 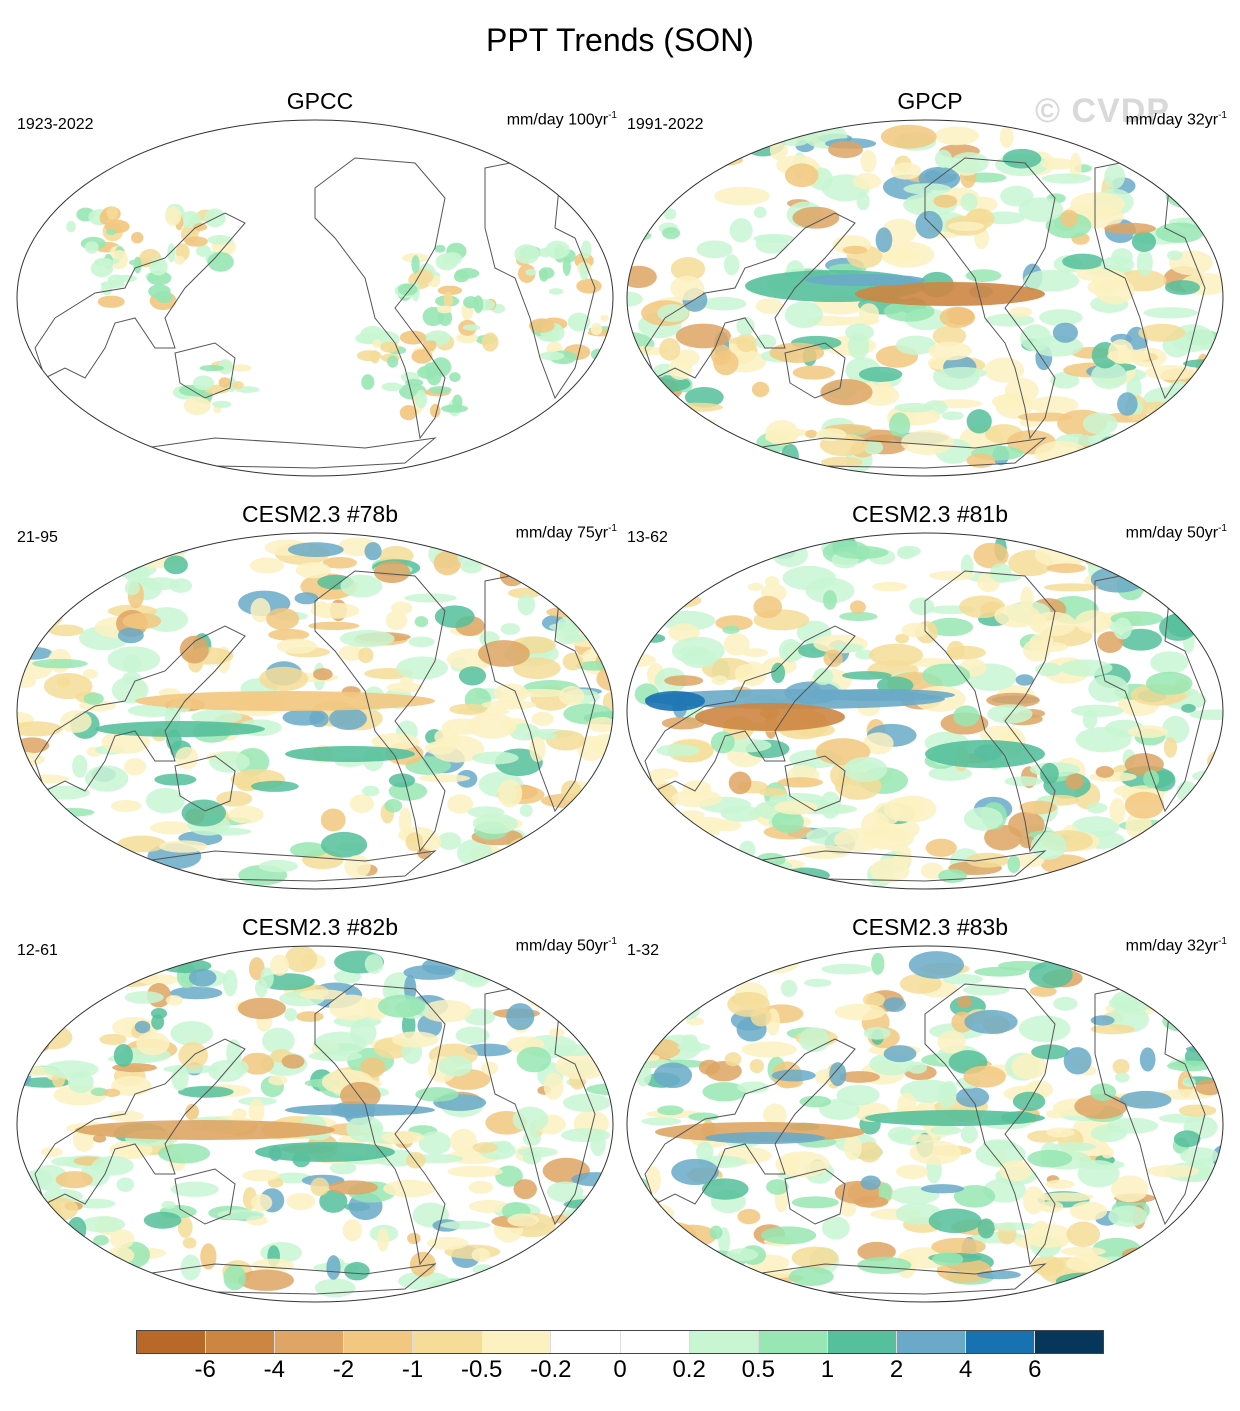 I want to click on trend-field, so click(x=925, y=298).